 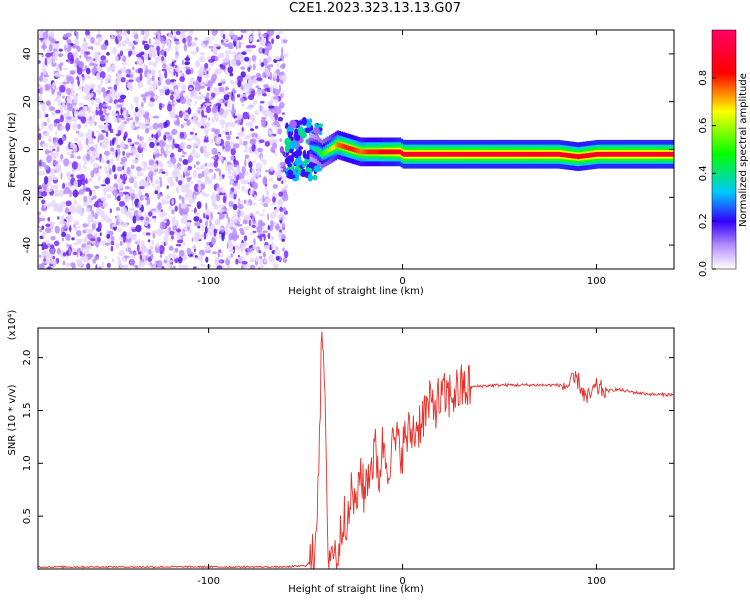 What do you see at coordinates (402, 281) in the screenshot?
I see `spectrogram-xtick-label: 0` at bounding box center [402, 281].